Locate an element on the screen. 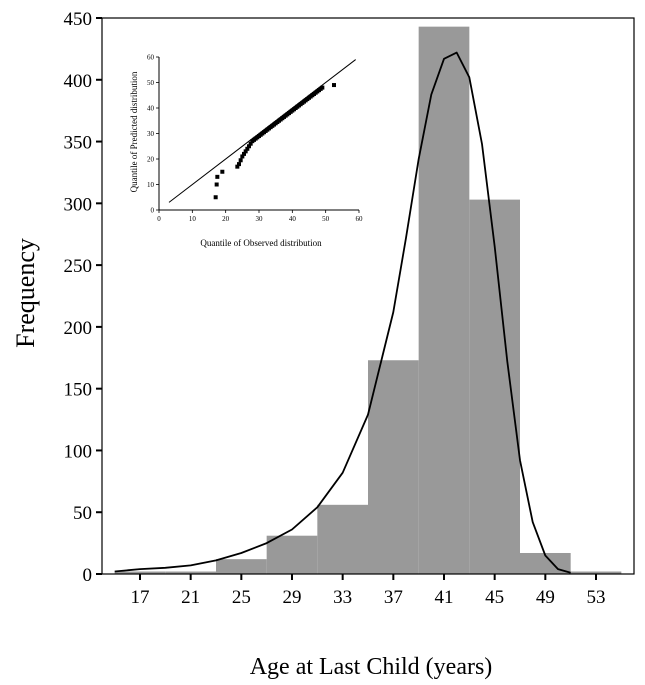  inset-x-tick-label: 60 is located at coordinates (360, 219).